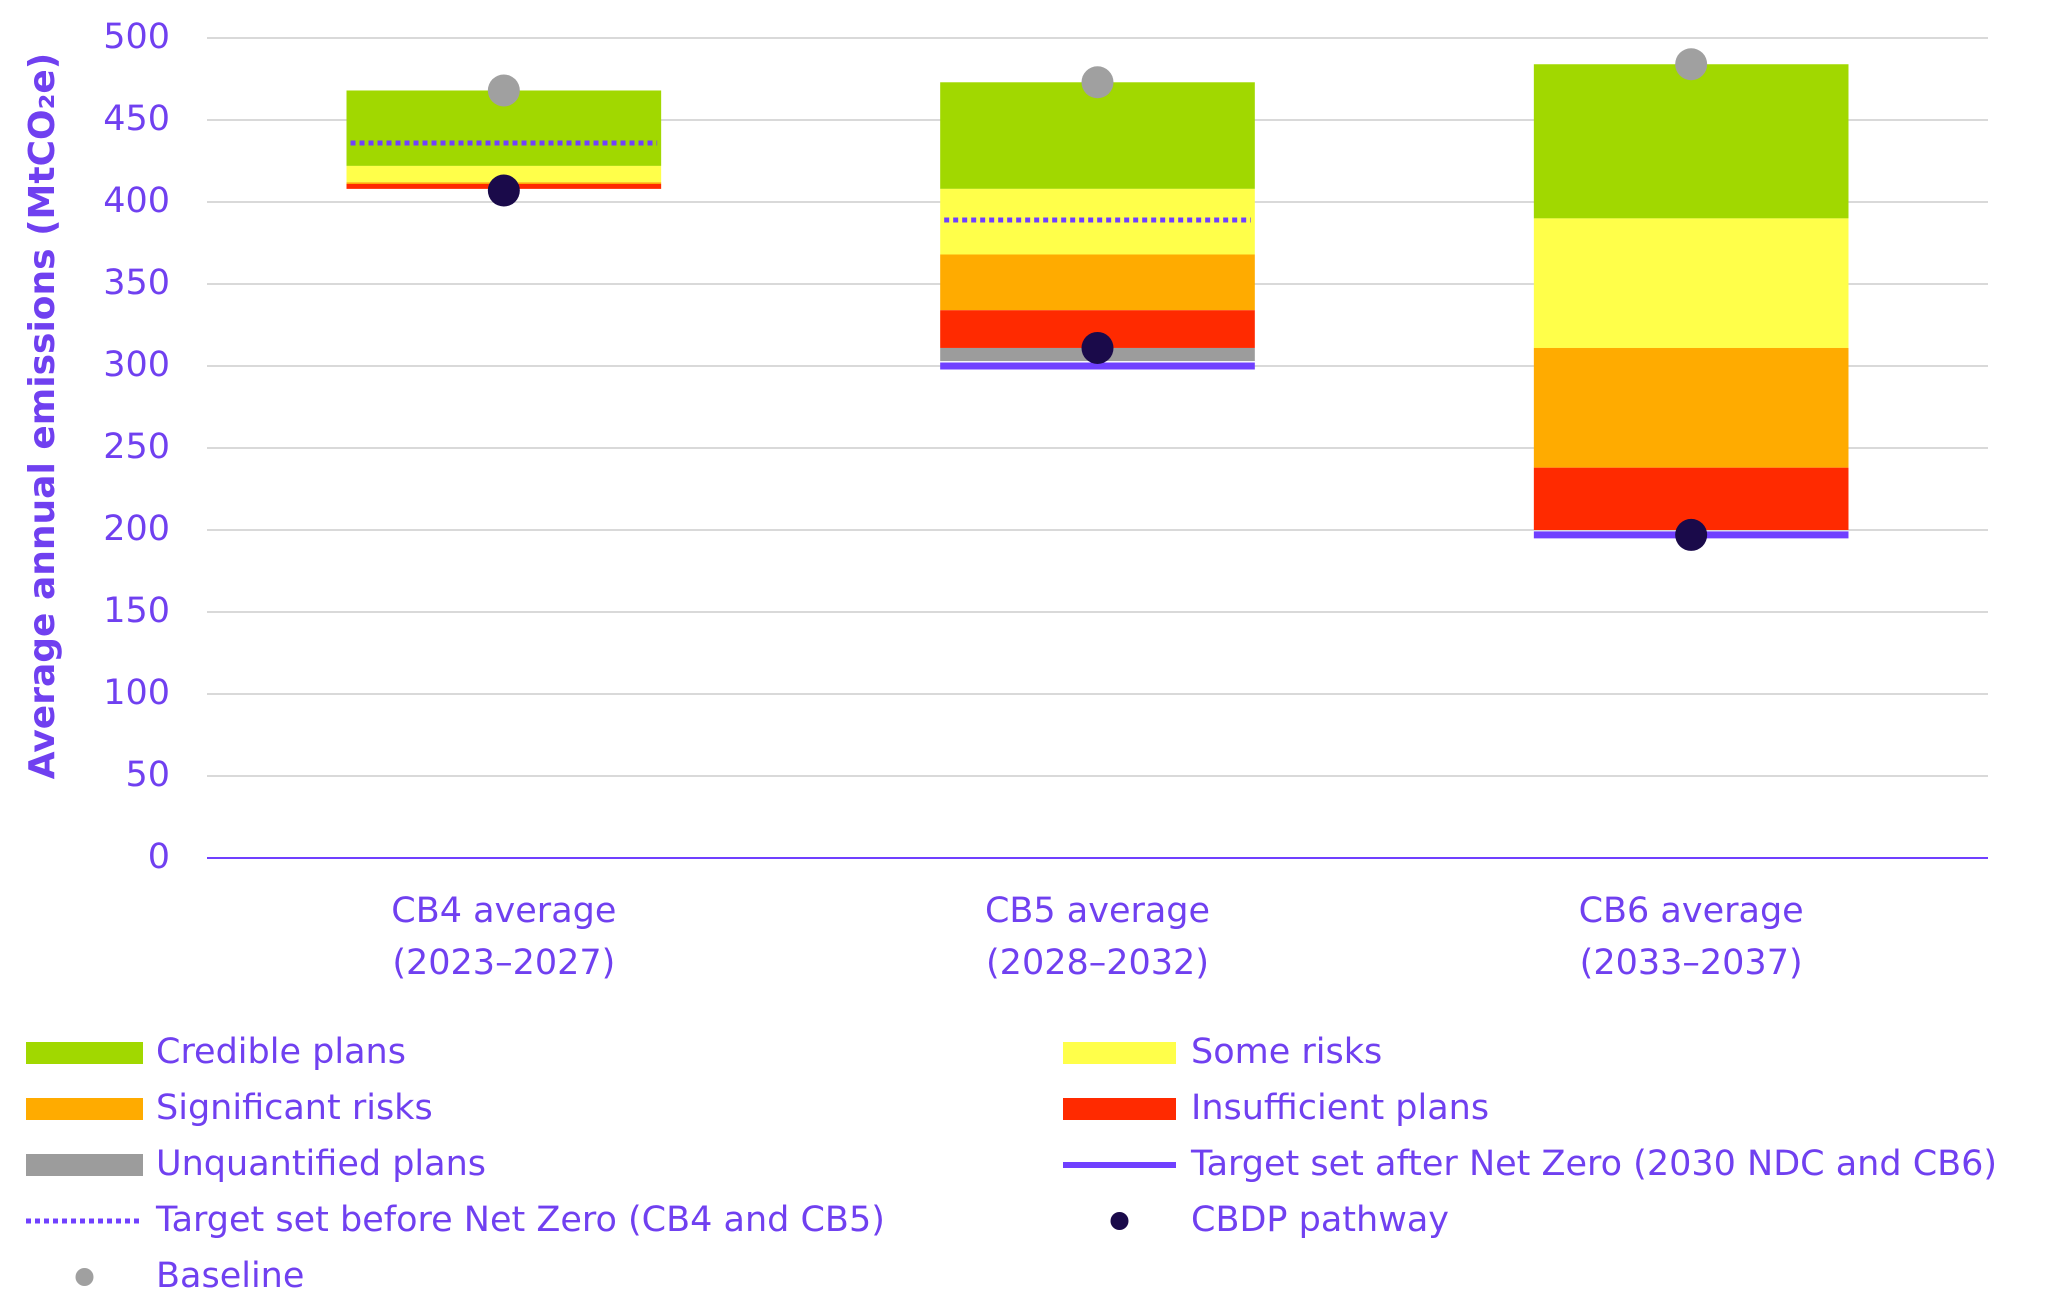 This screenshot has height=1300, width=2062. Describe the element at coordinates (159, 857) in the screenshot. I see `y-tick-label: 0` at that location.